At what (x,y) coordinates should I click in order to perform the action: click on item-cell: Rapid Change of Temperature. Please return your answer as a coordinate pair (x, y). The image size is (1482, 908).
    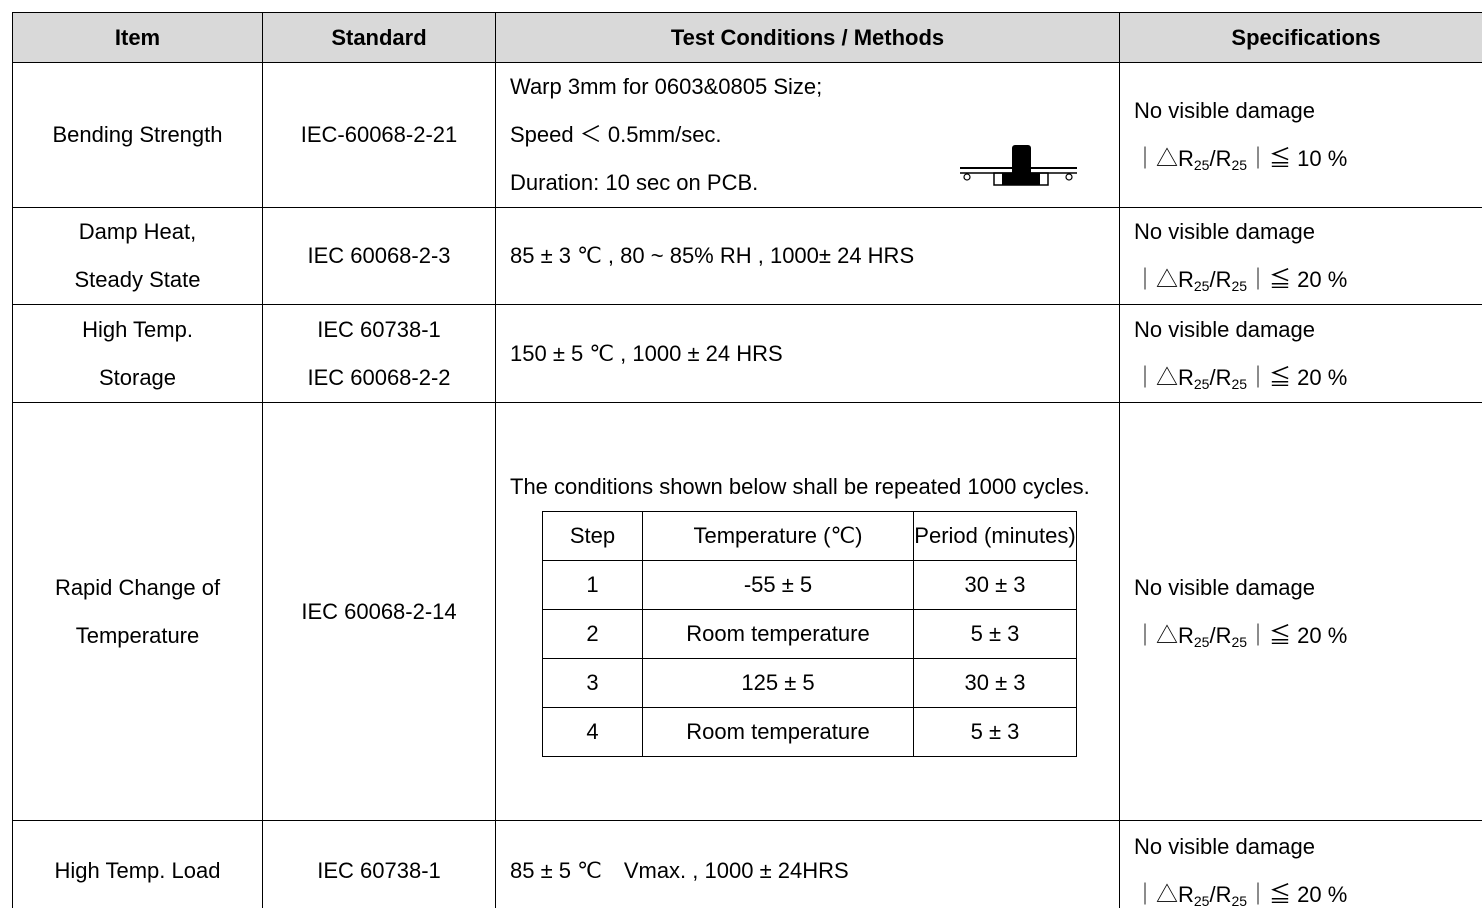
    Looking at the image, I should click on (137, 611).